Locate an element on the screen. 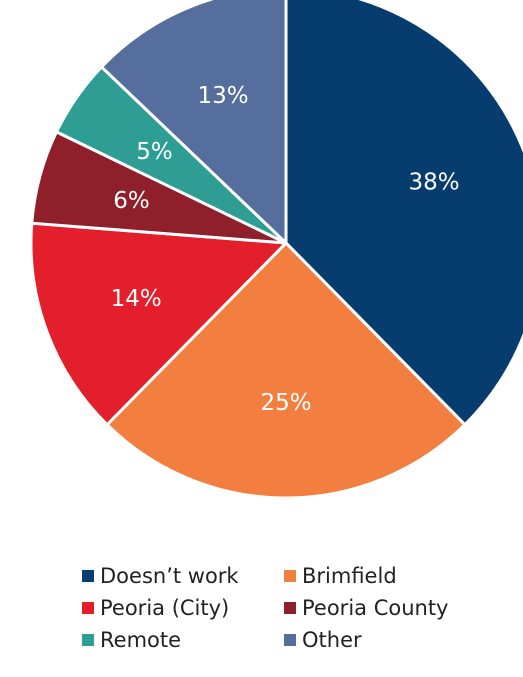  legend-item-remote: Remote is located at coordinates (183, 640).